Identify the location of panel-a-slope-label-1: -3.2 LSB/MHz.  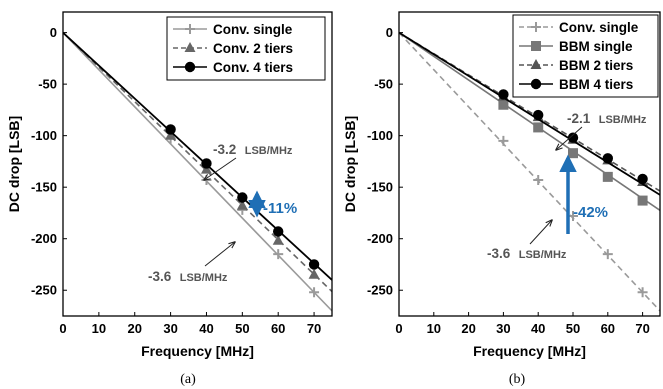
(253, 149).